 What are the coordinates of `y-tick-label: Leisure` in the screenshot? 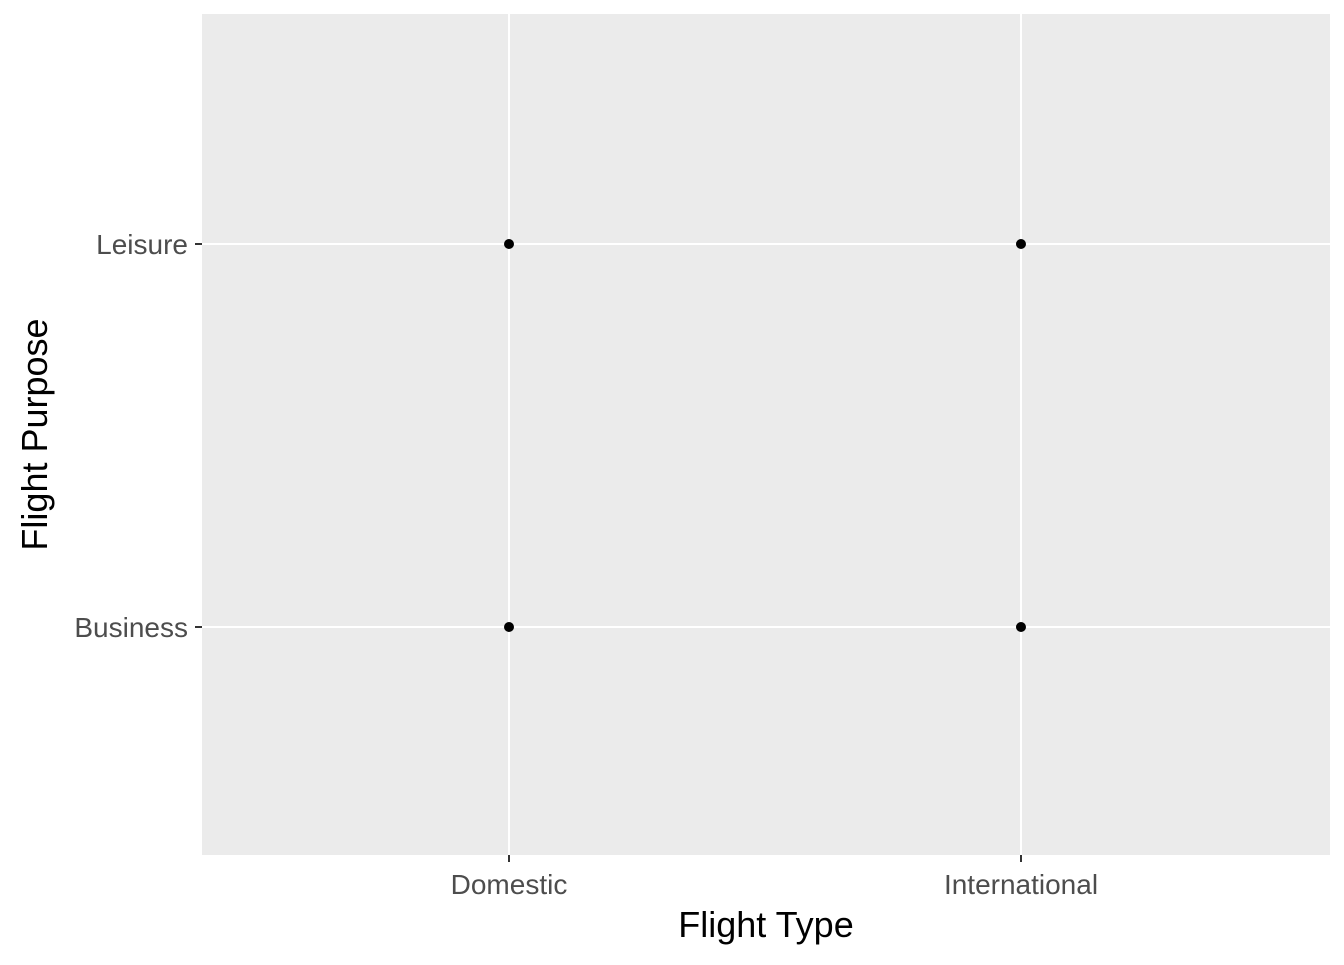 It's located at (142, 244).